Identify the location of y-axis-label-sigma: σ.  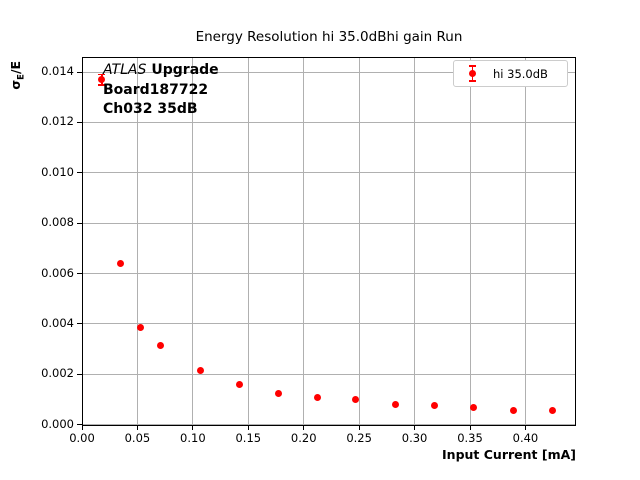
(15, 84).